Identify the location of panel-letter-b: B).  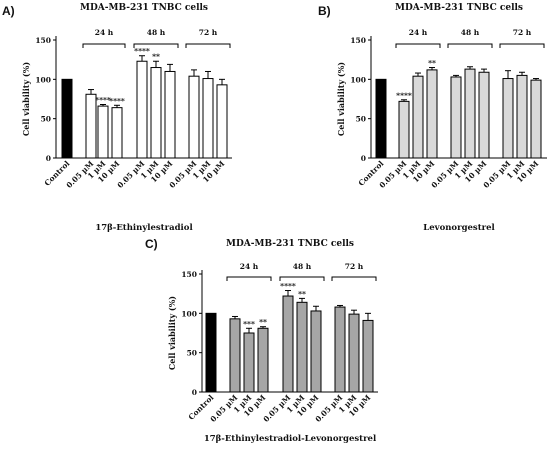
(324, 11).